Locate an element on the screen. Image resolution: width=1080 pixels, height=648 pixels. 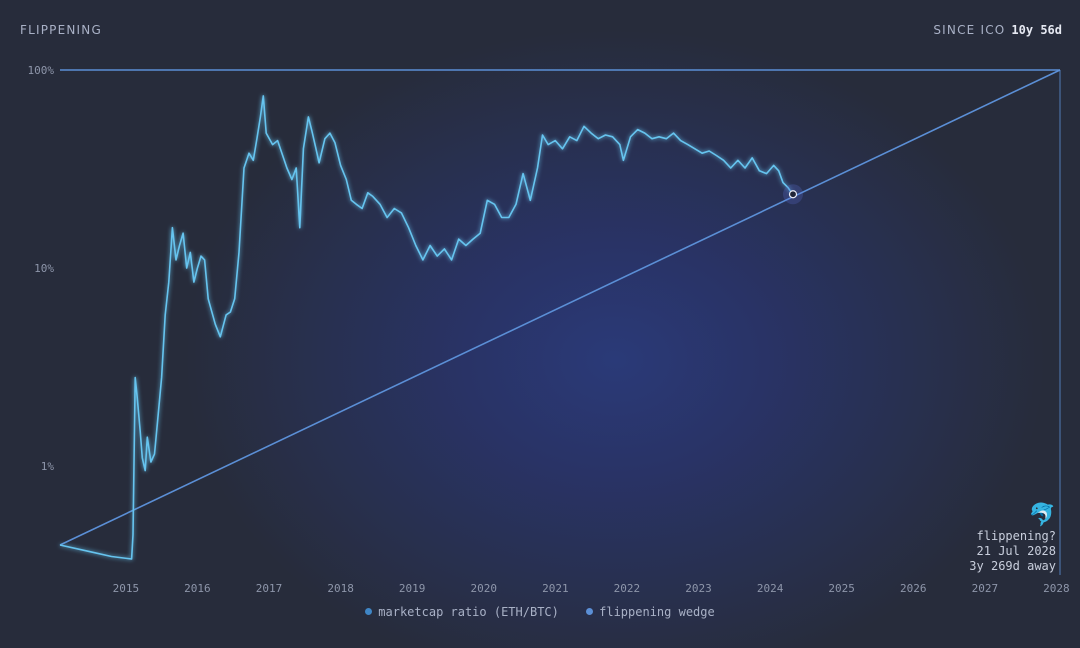
x-tick-label: 2027 is located at coordinates (985, 588).